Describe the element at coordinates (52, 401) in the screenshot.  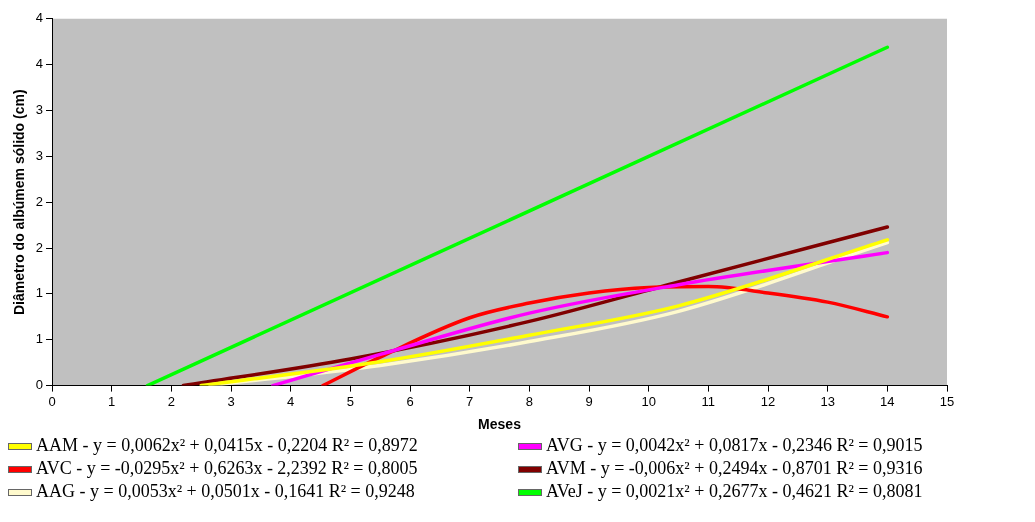
I see `x-tick-label: 0` at that location.